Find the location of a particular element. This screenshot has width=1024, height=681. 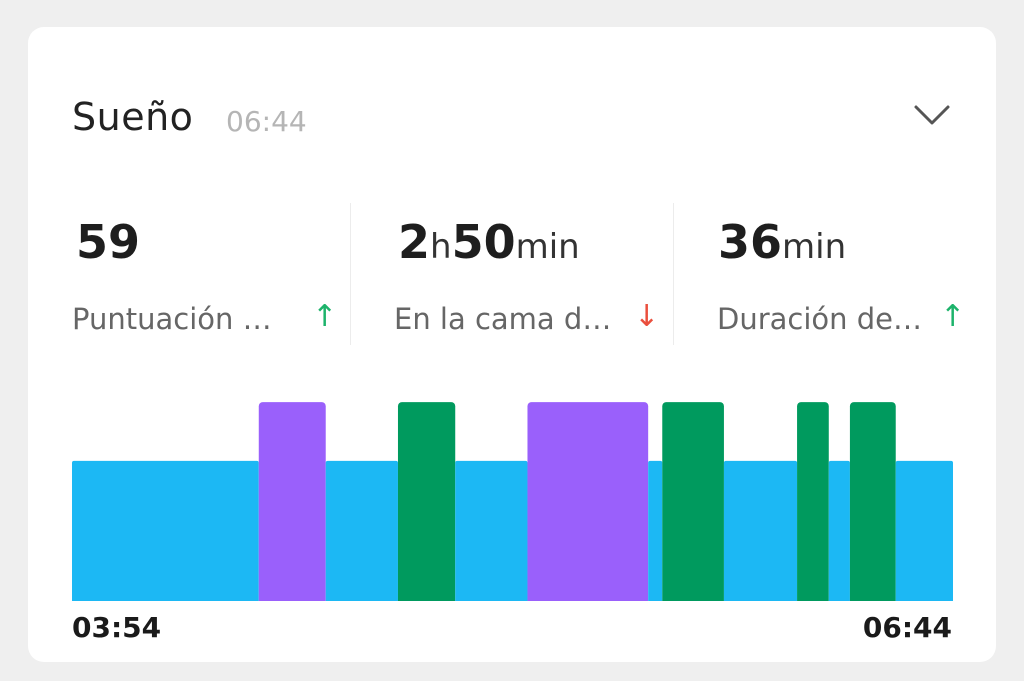

chart-end-time: 06:44 is located at coordinates (907, 627).